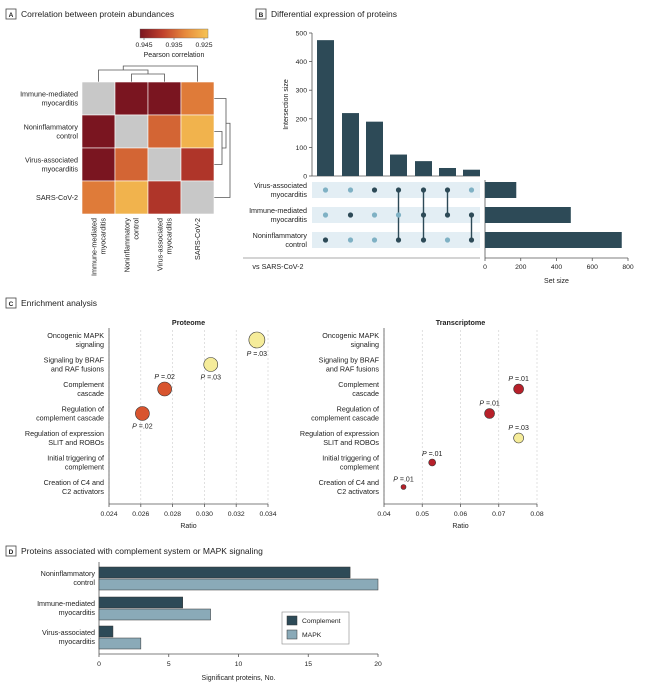  What do you see at coordinates (326, 14) in the screenshot?
I see `panel-b-header: B Differential expression of proteins` at bounding box center [326, 14].